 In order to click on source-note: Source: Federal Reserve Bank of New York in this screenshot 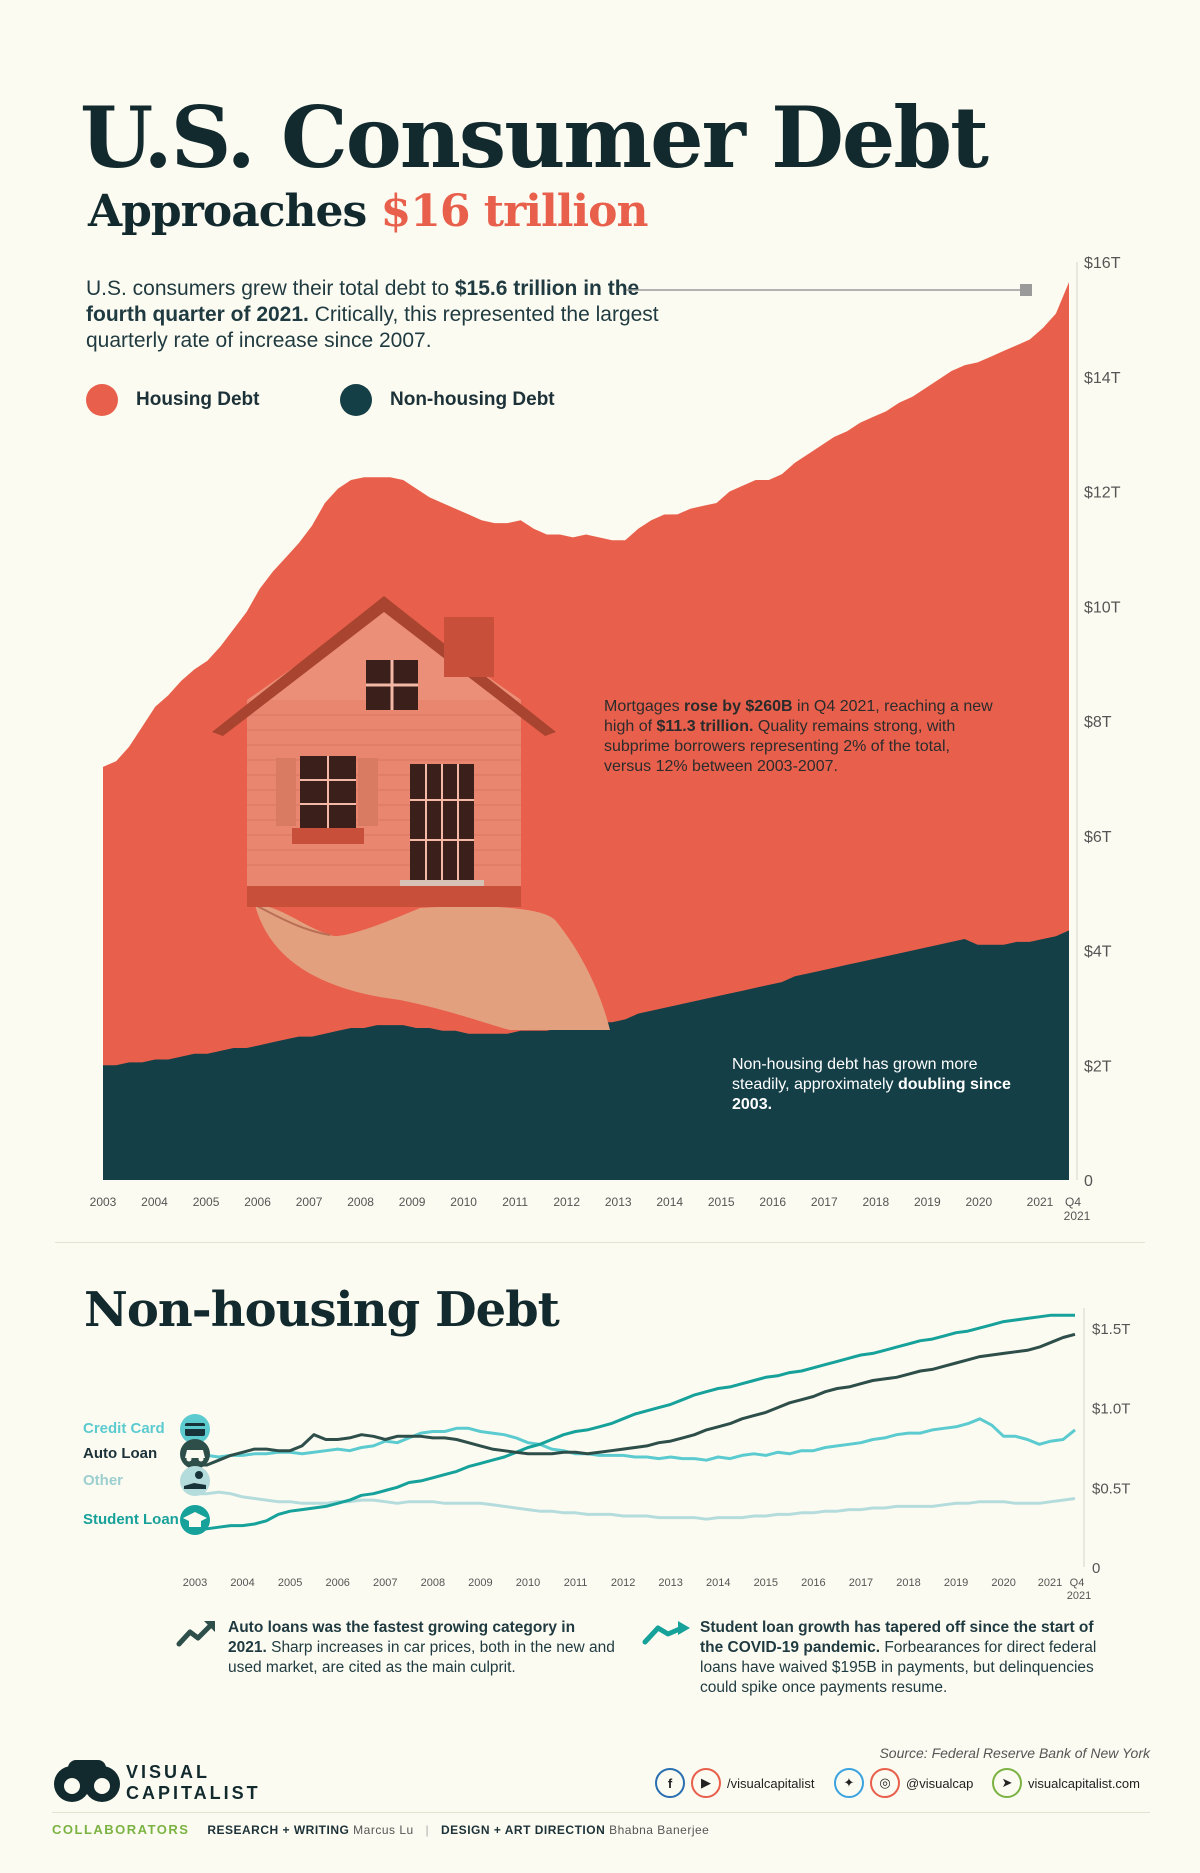, I will do `click(1014, 1753)`.